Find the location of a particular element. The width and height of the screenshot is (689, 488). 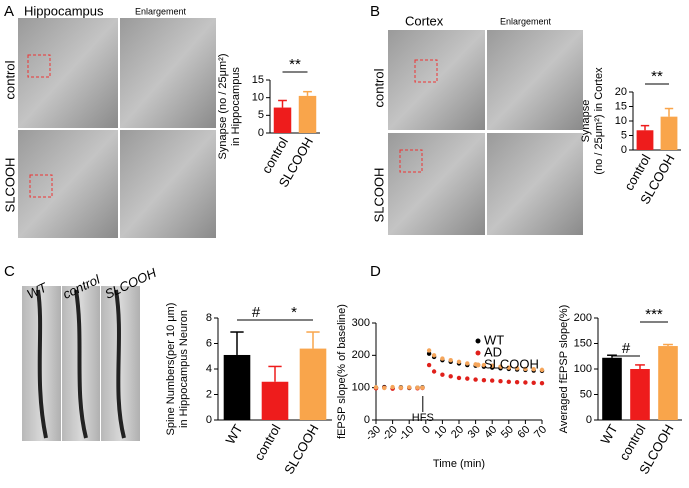

y-tick-label: 150 is located at coordinates (583, 343).